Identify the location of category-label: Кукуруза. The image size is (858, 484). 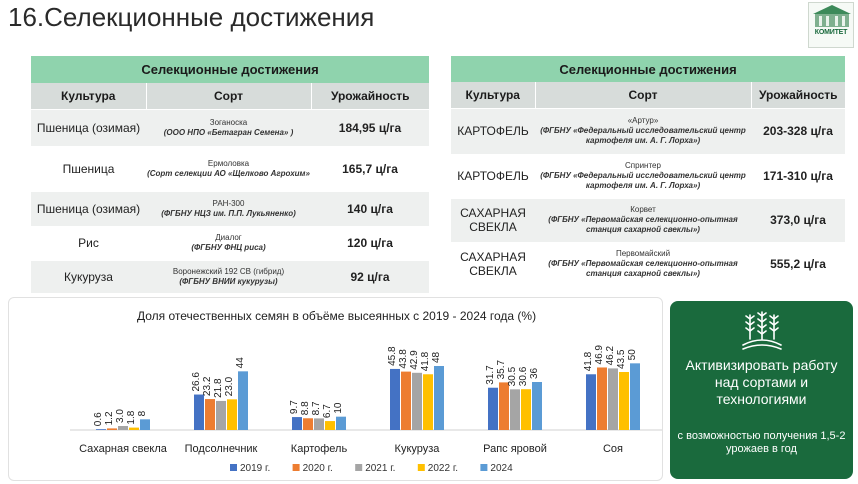
(418, 449).